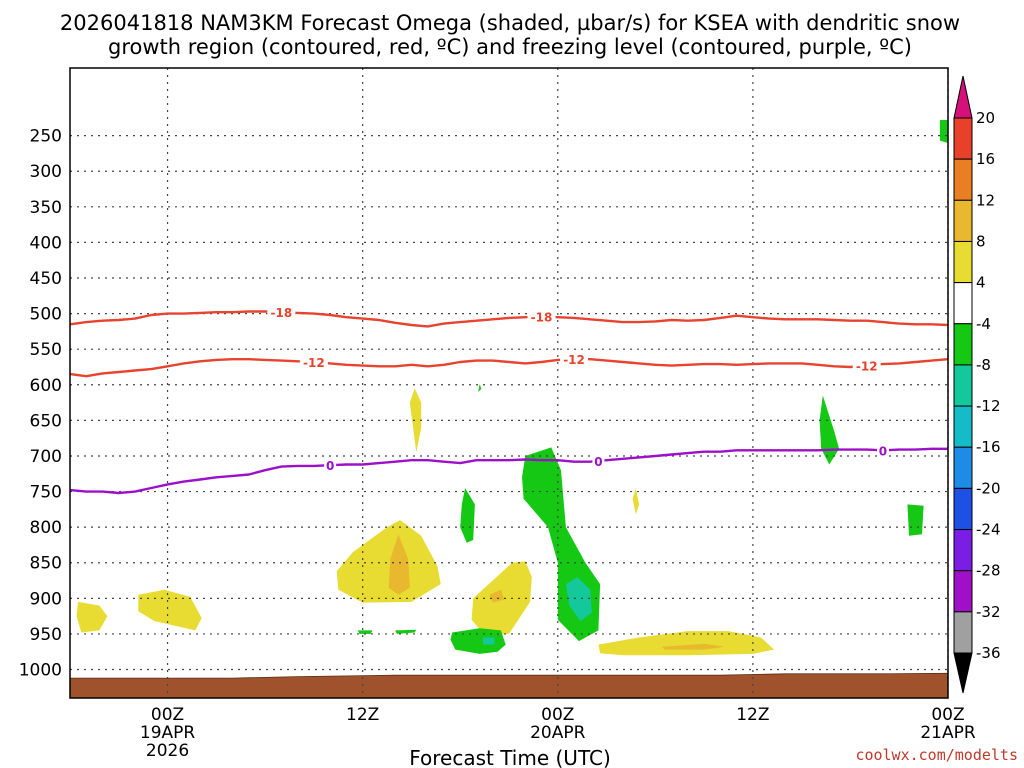 The height and width of the screenshot is (768, 1024). What do you see at coordinates (46, 172) in the screenshot?
I see `y-tick-label: 300` at bounding box center [46, 172].